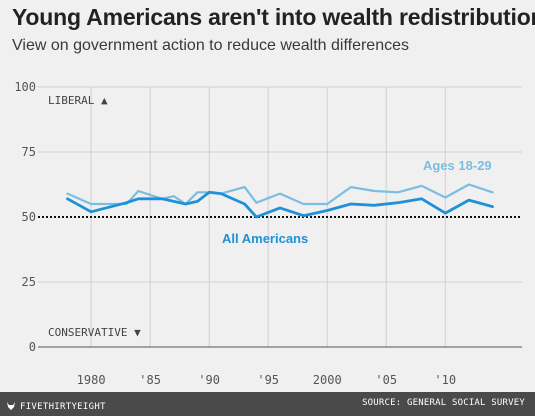 The width and height of the screenshot is (535, 416). I want to click on x-tick-label: '90, so click(209, 380).